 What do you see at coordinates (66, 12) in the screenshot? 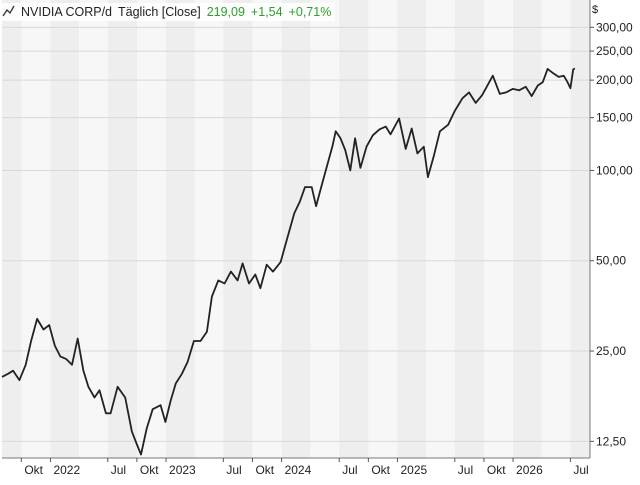
I see `instrument-name: NVIDIA CORP/d` at bounding box center [66, 12].